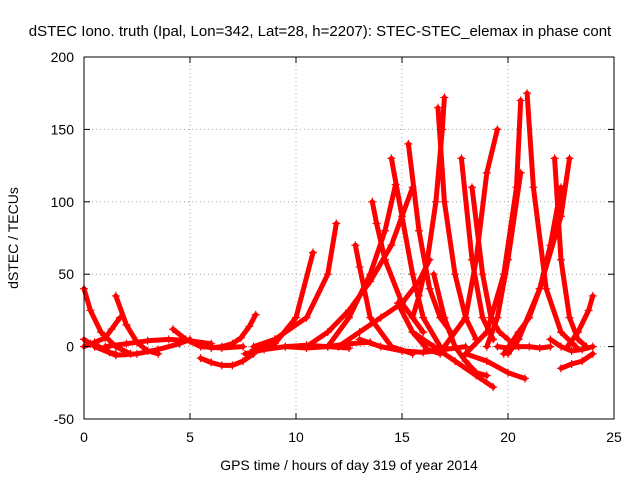 The image size is (640, 480). Describe the element at coordinates (524, 347) in the screenshot. I see `series-arc34` at that location.